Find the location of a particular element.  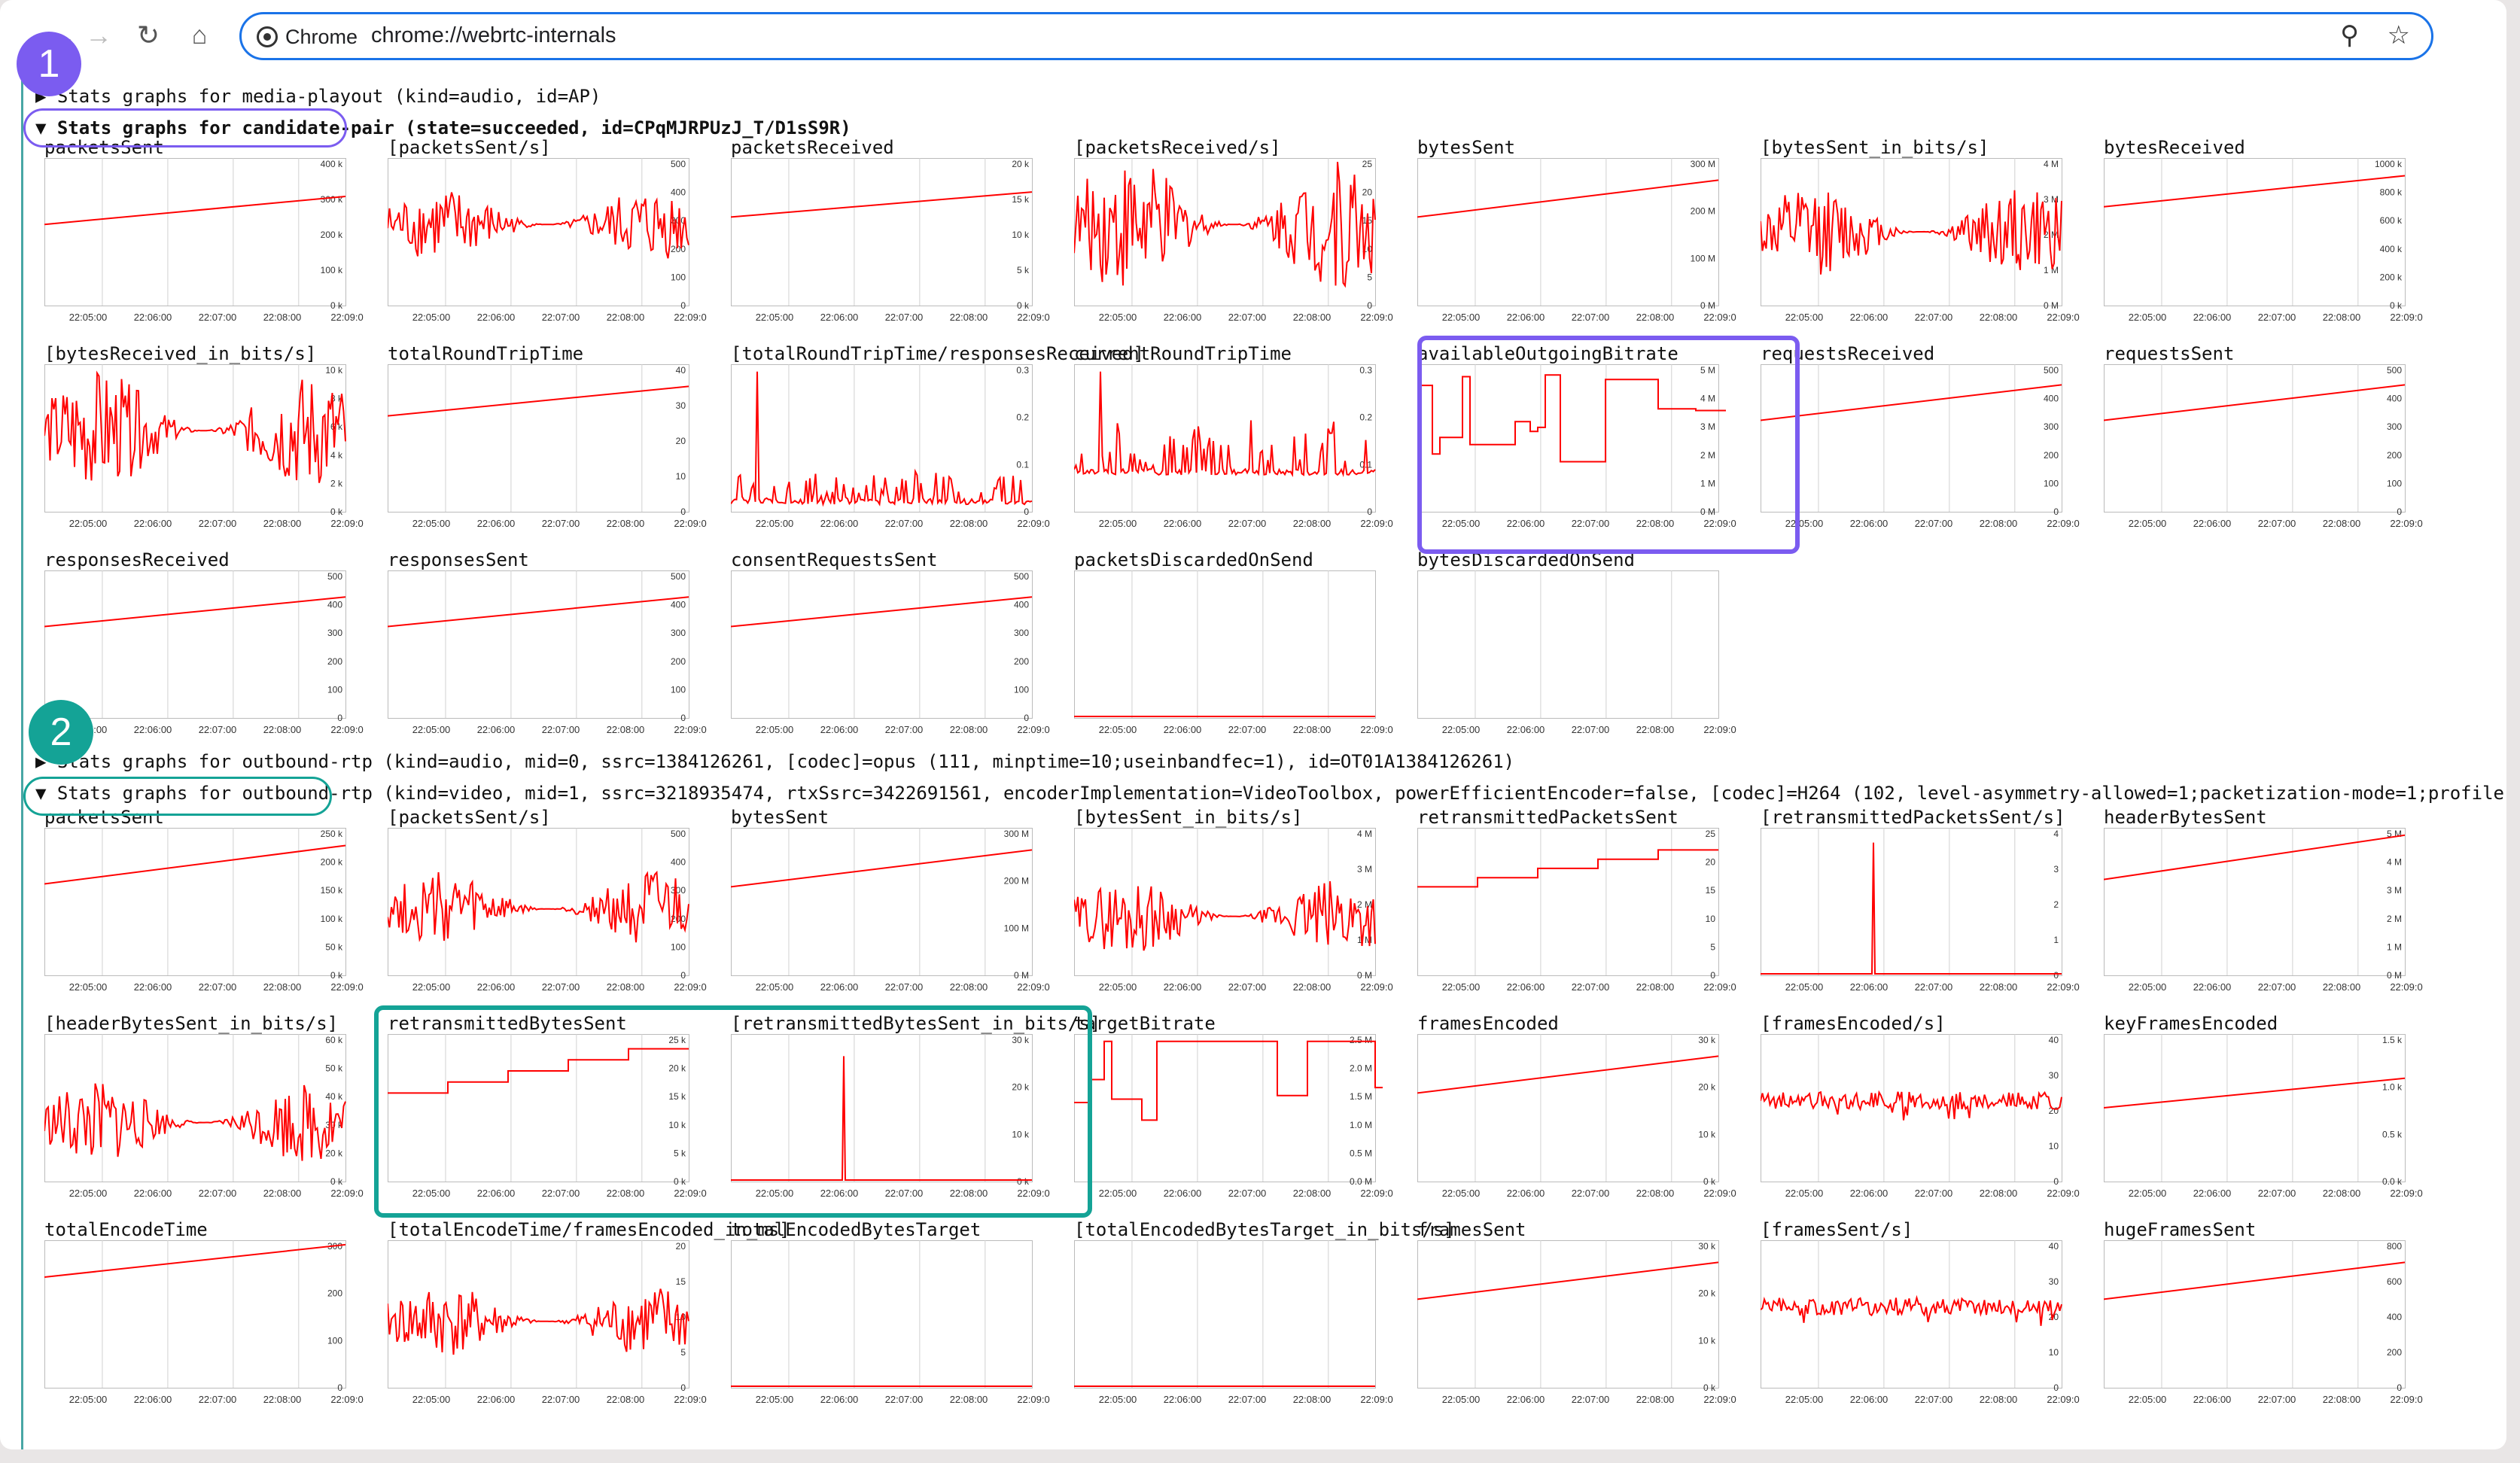

y-tick-label: 200 M is located at coordinates (1703, 211).